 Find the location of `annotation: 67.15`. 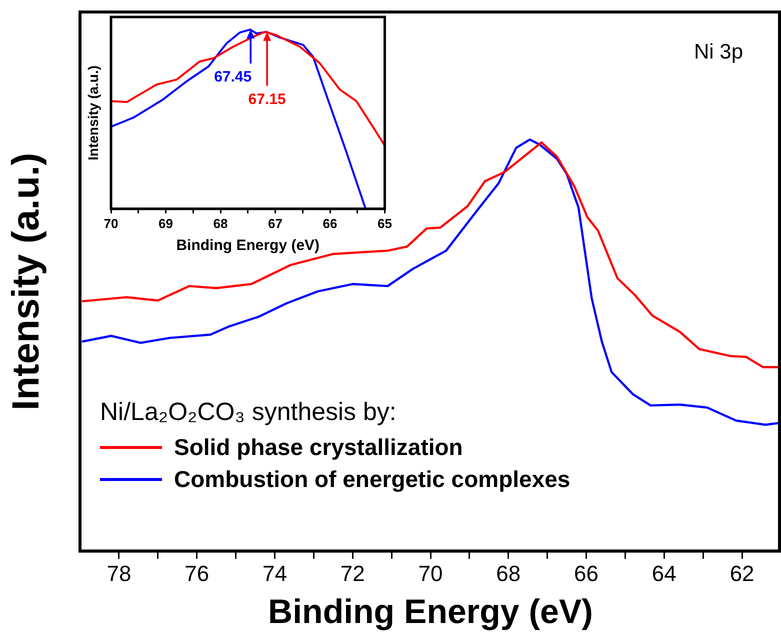

annotation: 67.15 is located at coordinates (267, 99).